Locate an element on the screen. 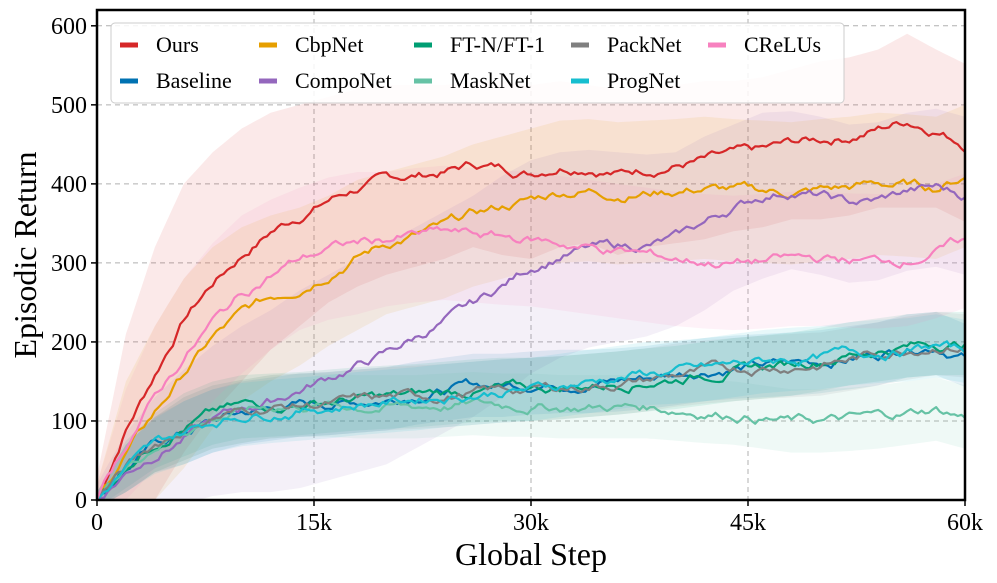 The image size is (997, 583). x-axis: 0 15k 30k 45k 60k is located at coordinates (537, 518).